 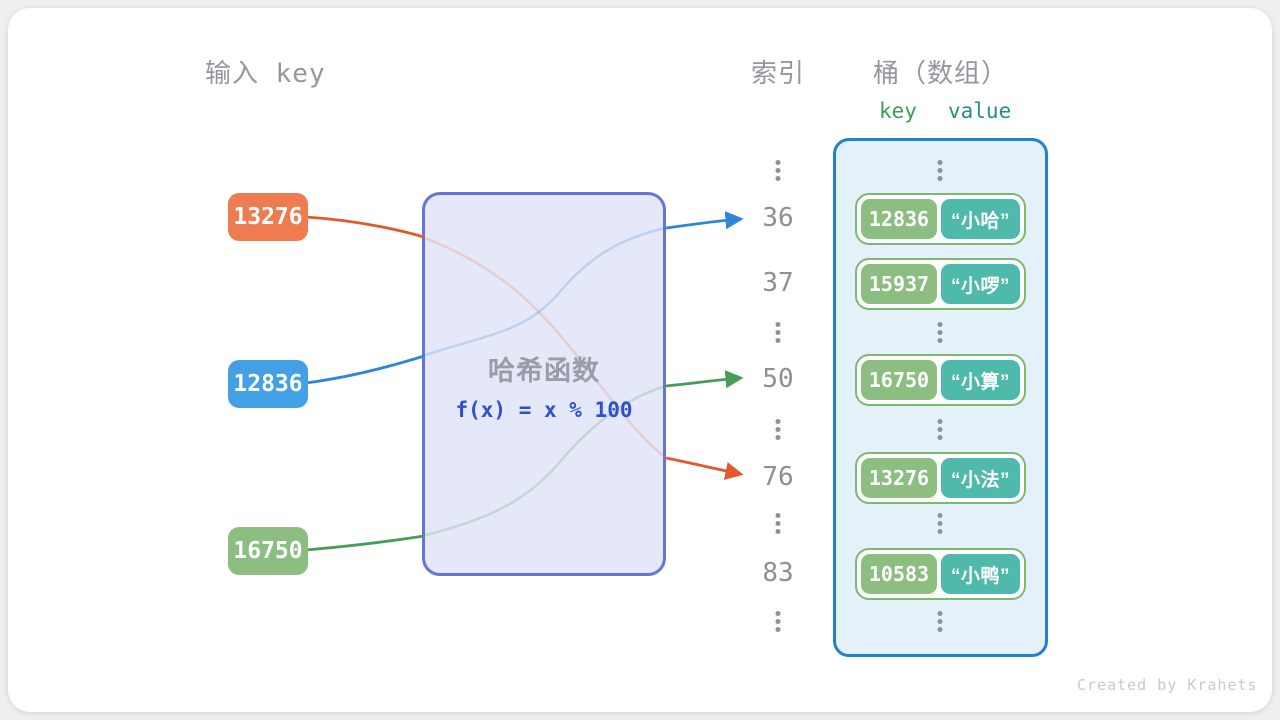 What do you see at coordinates (940, 574) in the screenshot?
I see `bucket-pair: 10583 “小鸭”` at bounding box center [940, 574].